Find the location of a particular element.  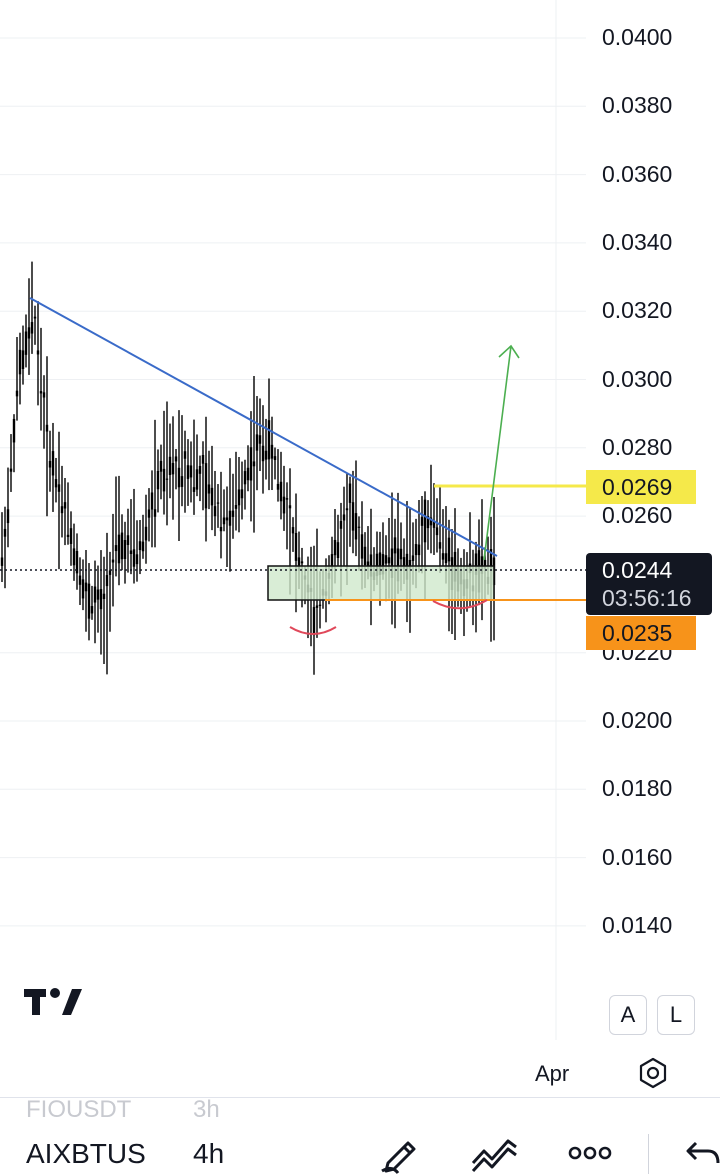

current-price-value: 0.0244 is located at coordinates (637, 570).